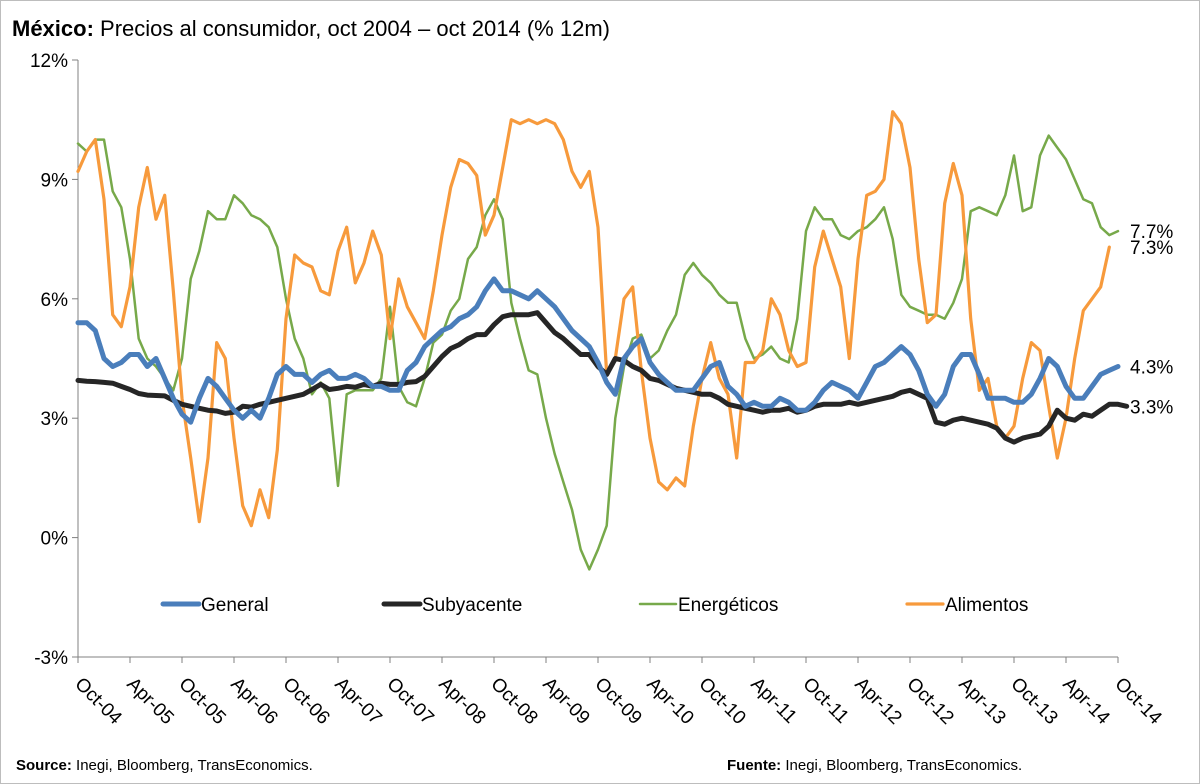  What do you see at coordinates (929, 701) in the screenshot?
I see `x-tick-label: Oct-12` at bounding box center [929, 701].